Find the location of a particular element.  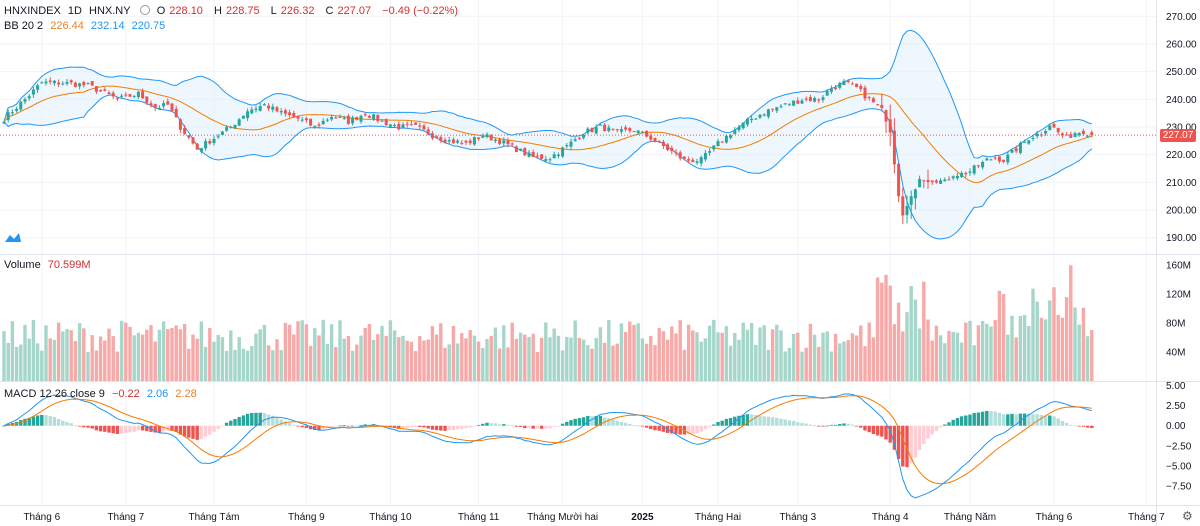

interval: 1D is located at coordinates (74, 11).